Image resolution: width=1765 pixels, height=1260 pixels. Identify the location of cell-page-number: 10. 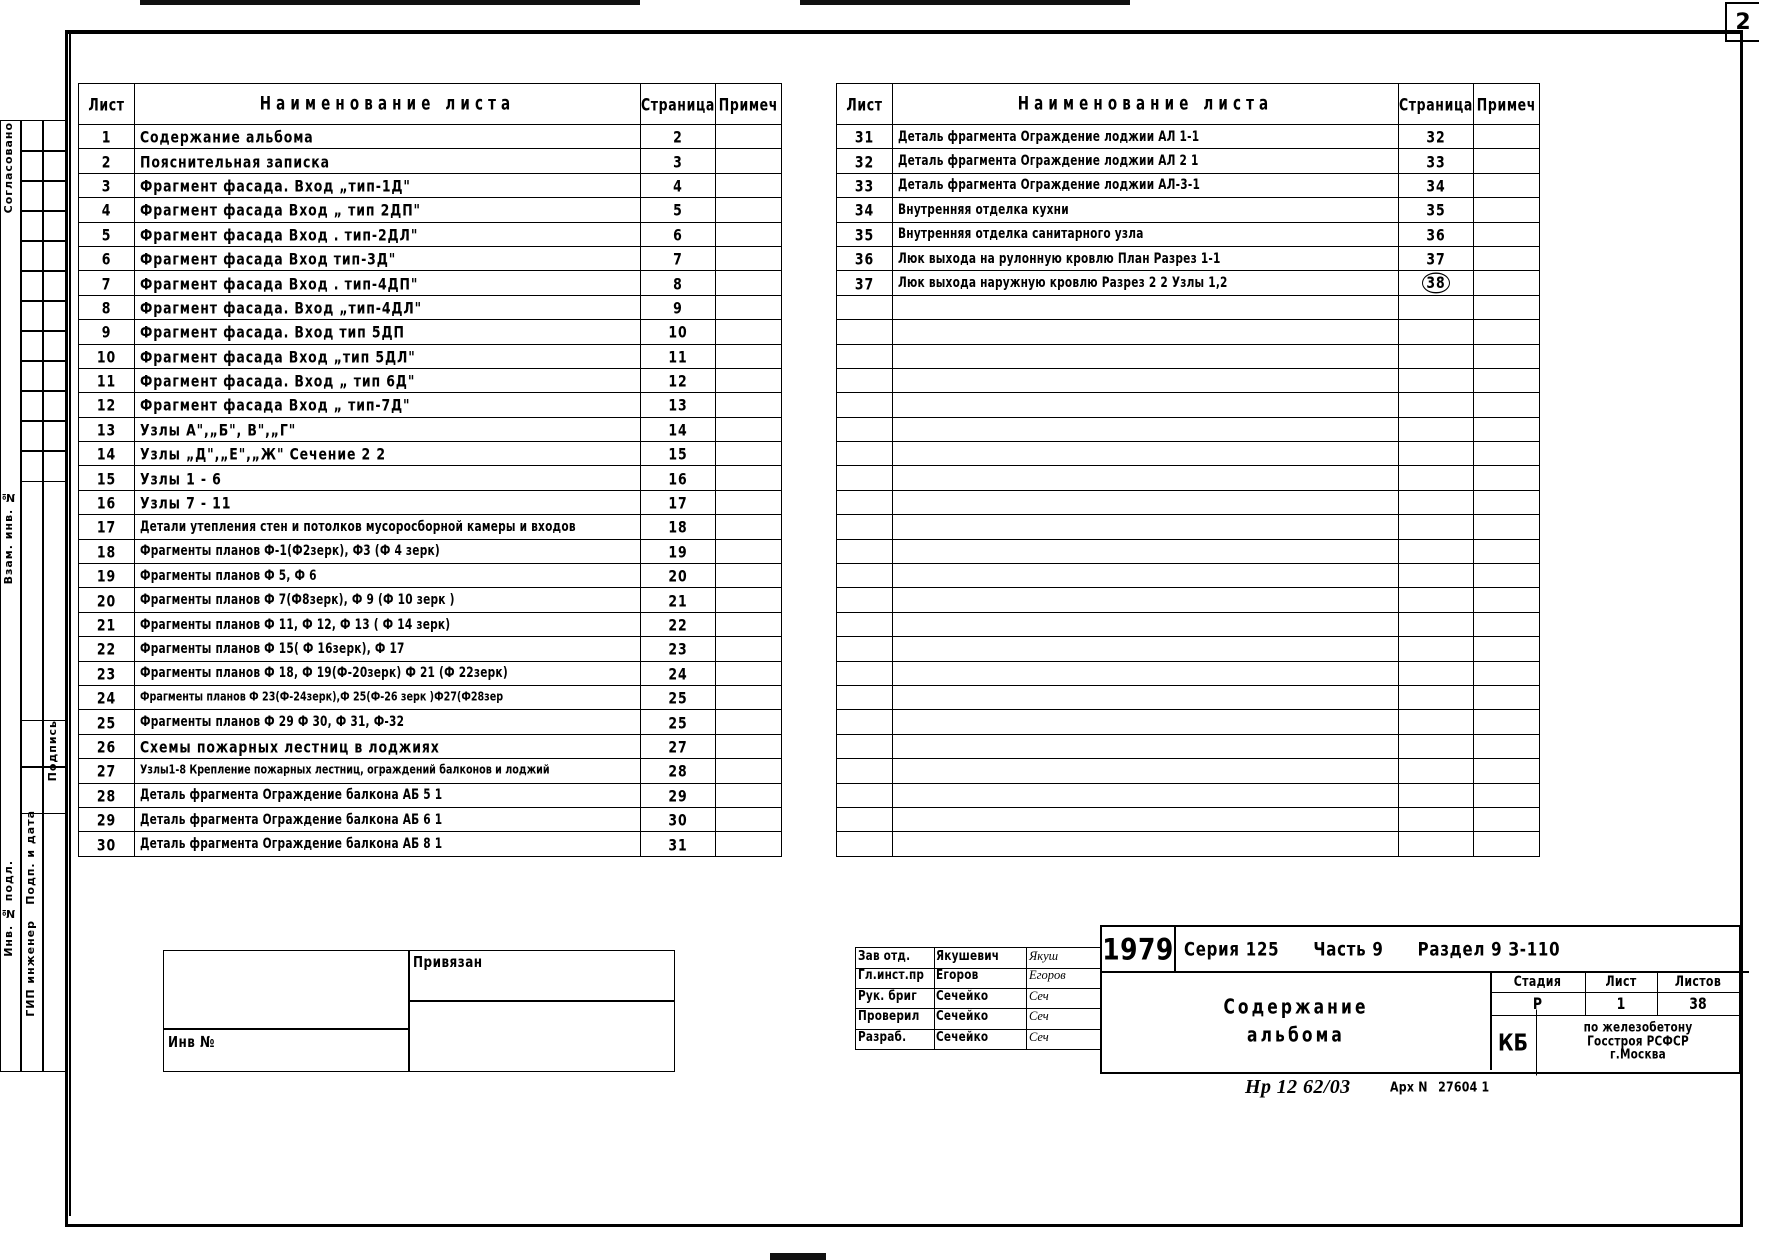
(678, 332).